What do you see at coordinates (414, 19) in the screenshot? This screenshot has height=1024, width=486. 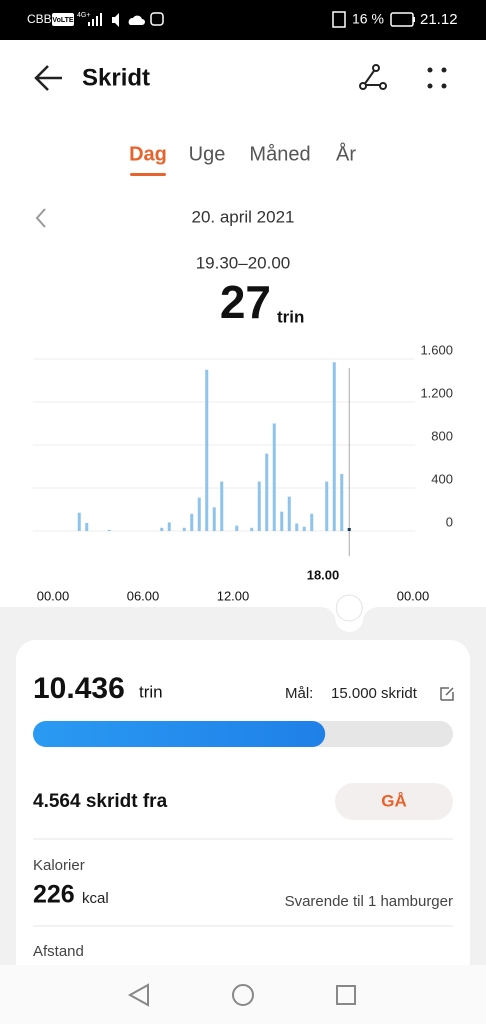 I see `battery-tip` at bounding box center [414, 19].